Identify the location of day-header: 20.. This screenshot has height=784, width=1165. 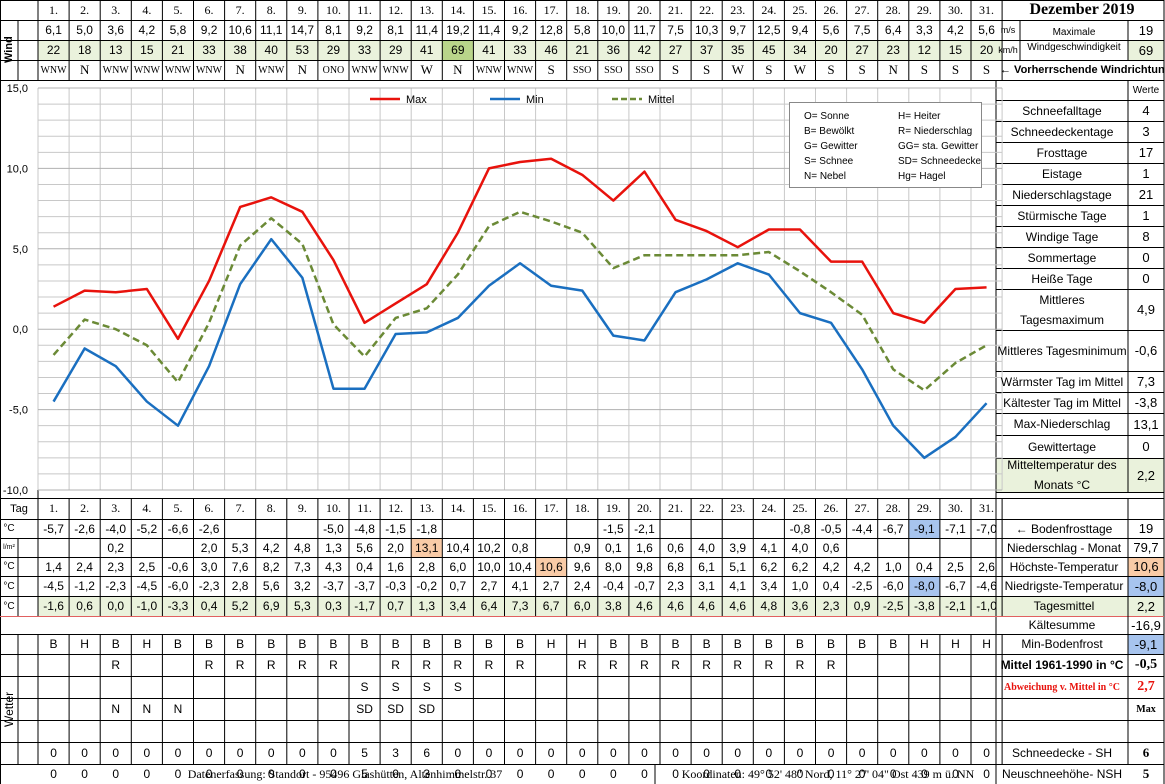
(644, 9).